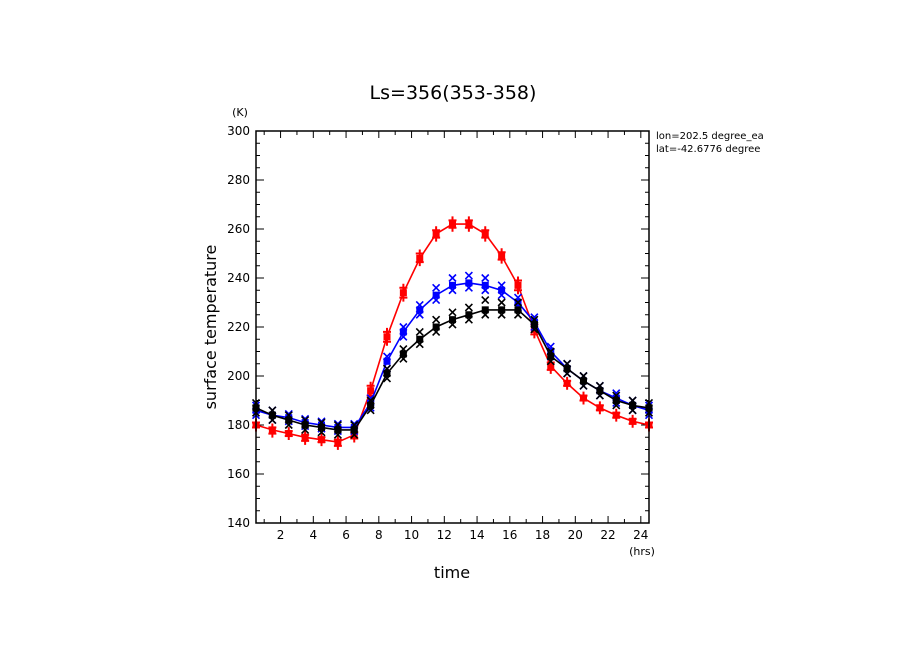  Describe the element at coordinates (238, 229) in the screenshot. I see `y-tick-label: 260` at that location.